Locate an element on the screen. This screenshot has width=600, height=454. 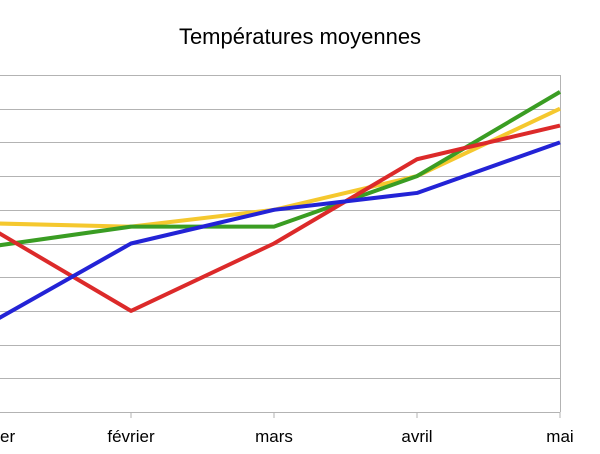
x-tick-label: mai is located at coordinates (559, 436).